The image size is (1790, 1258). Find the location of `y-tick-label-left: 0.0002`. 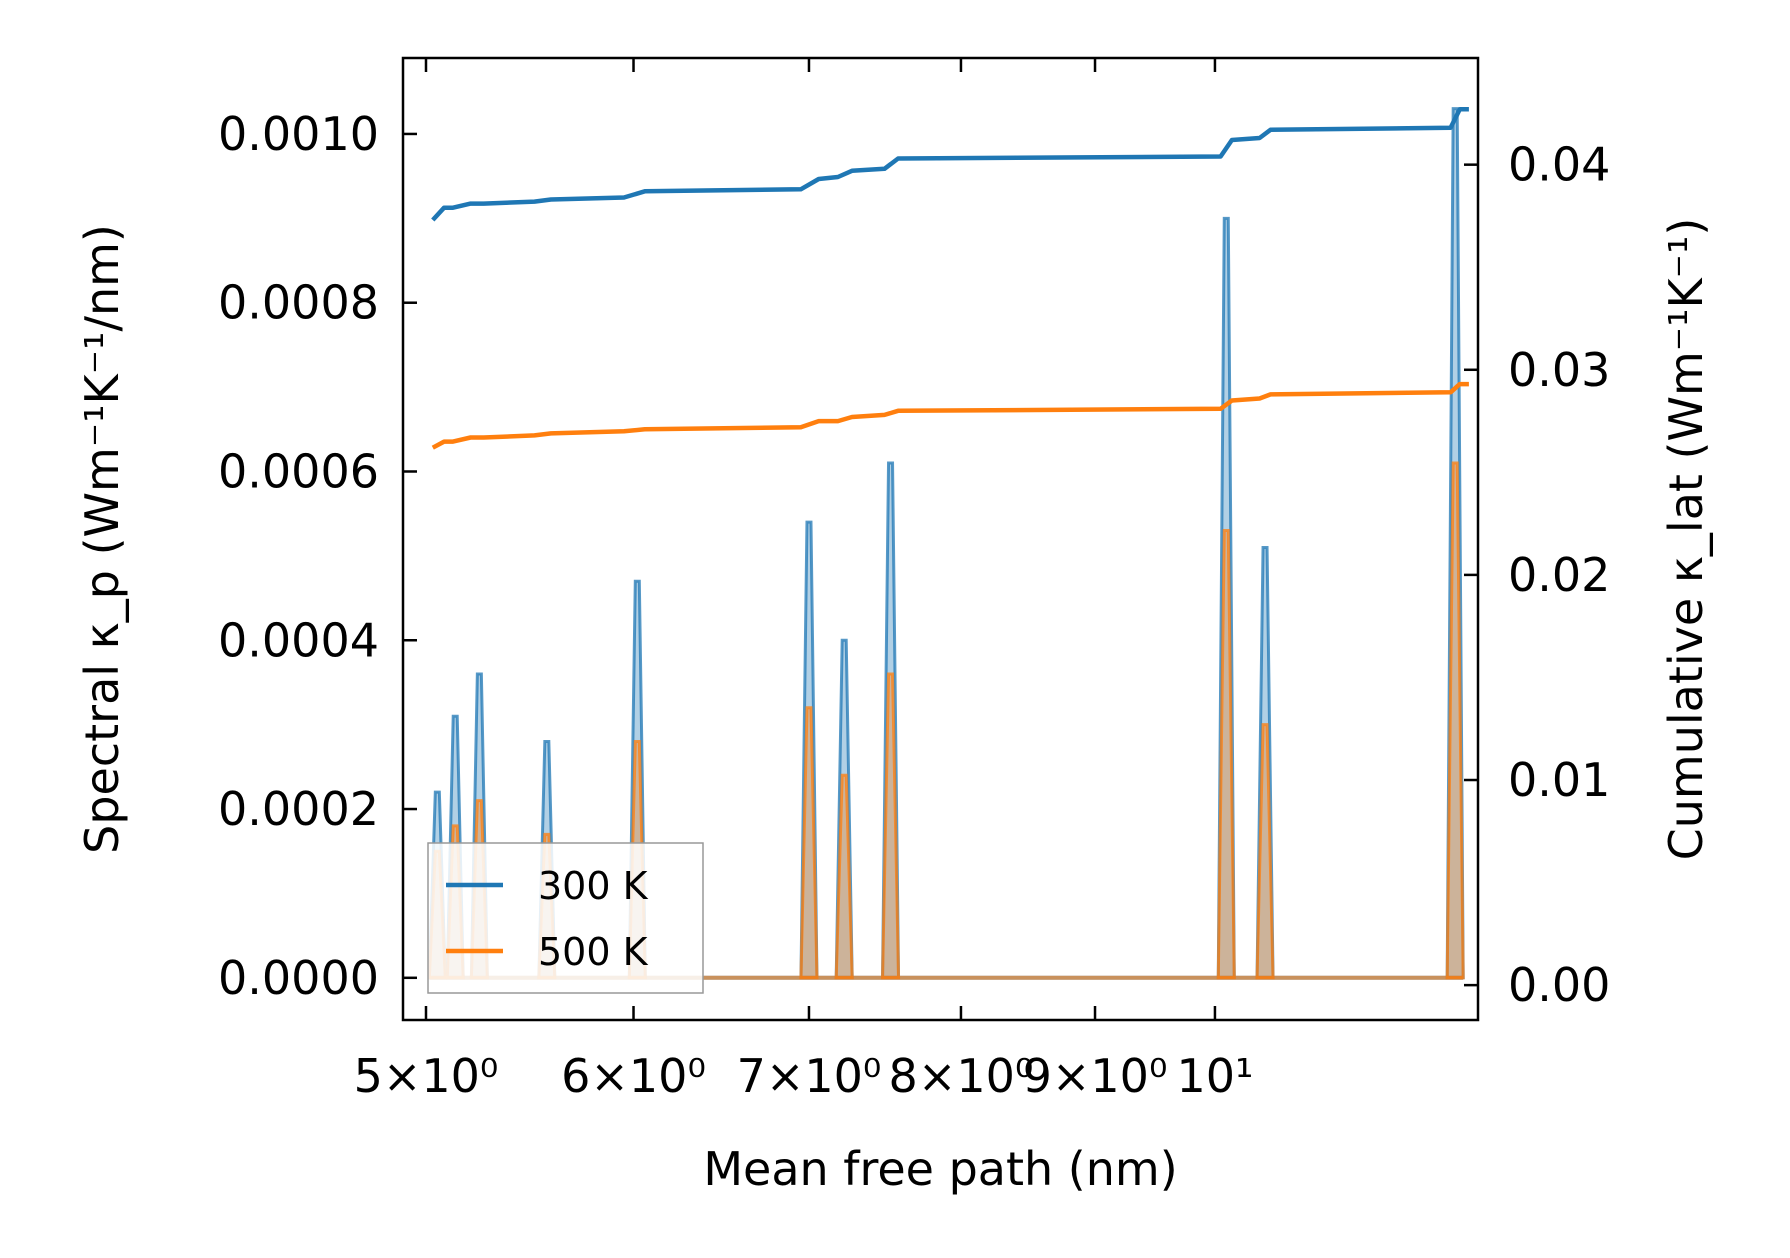

y-tick-label-left: 0.0002 is located at coordinates (298, 809).